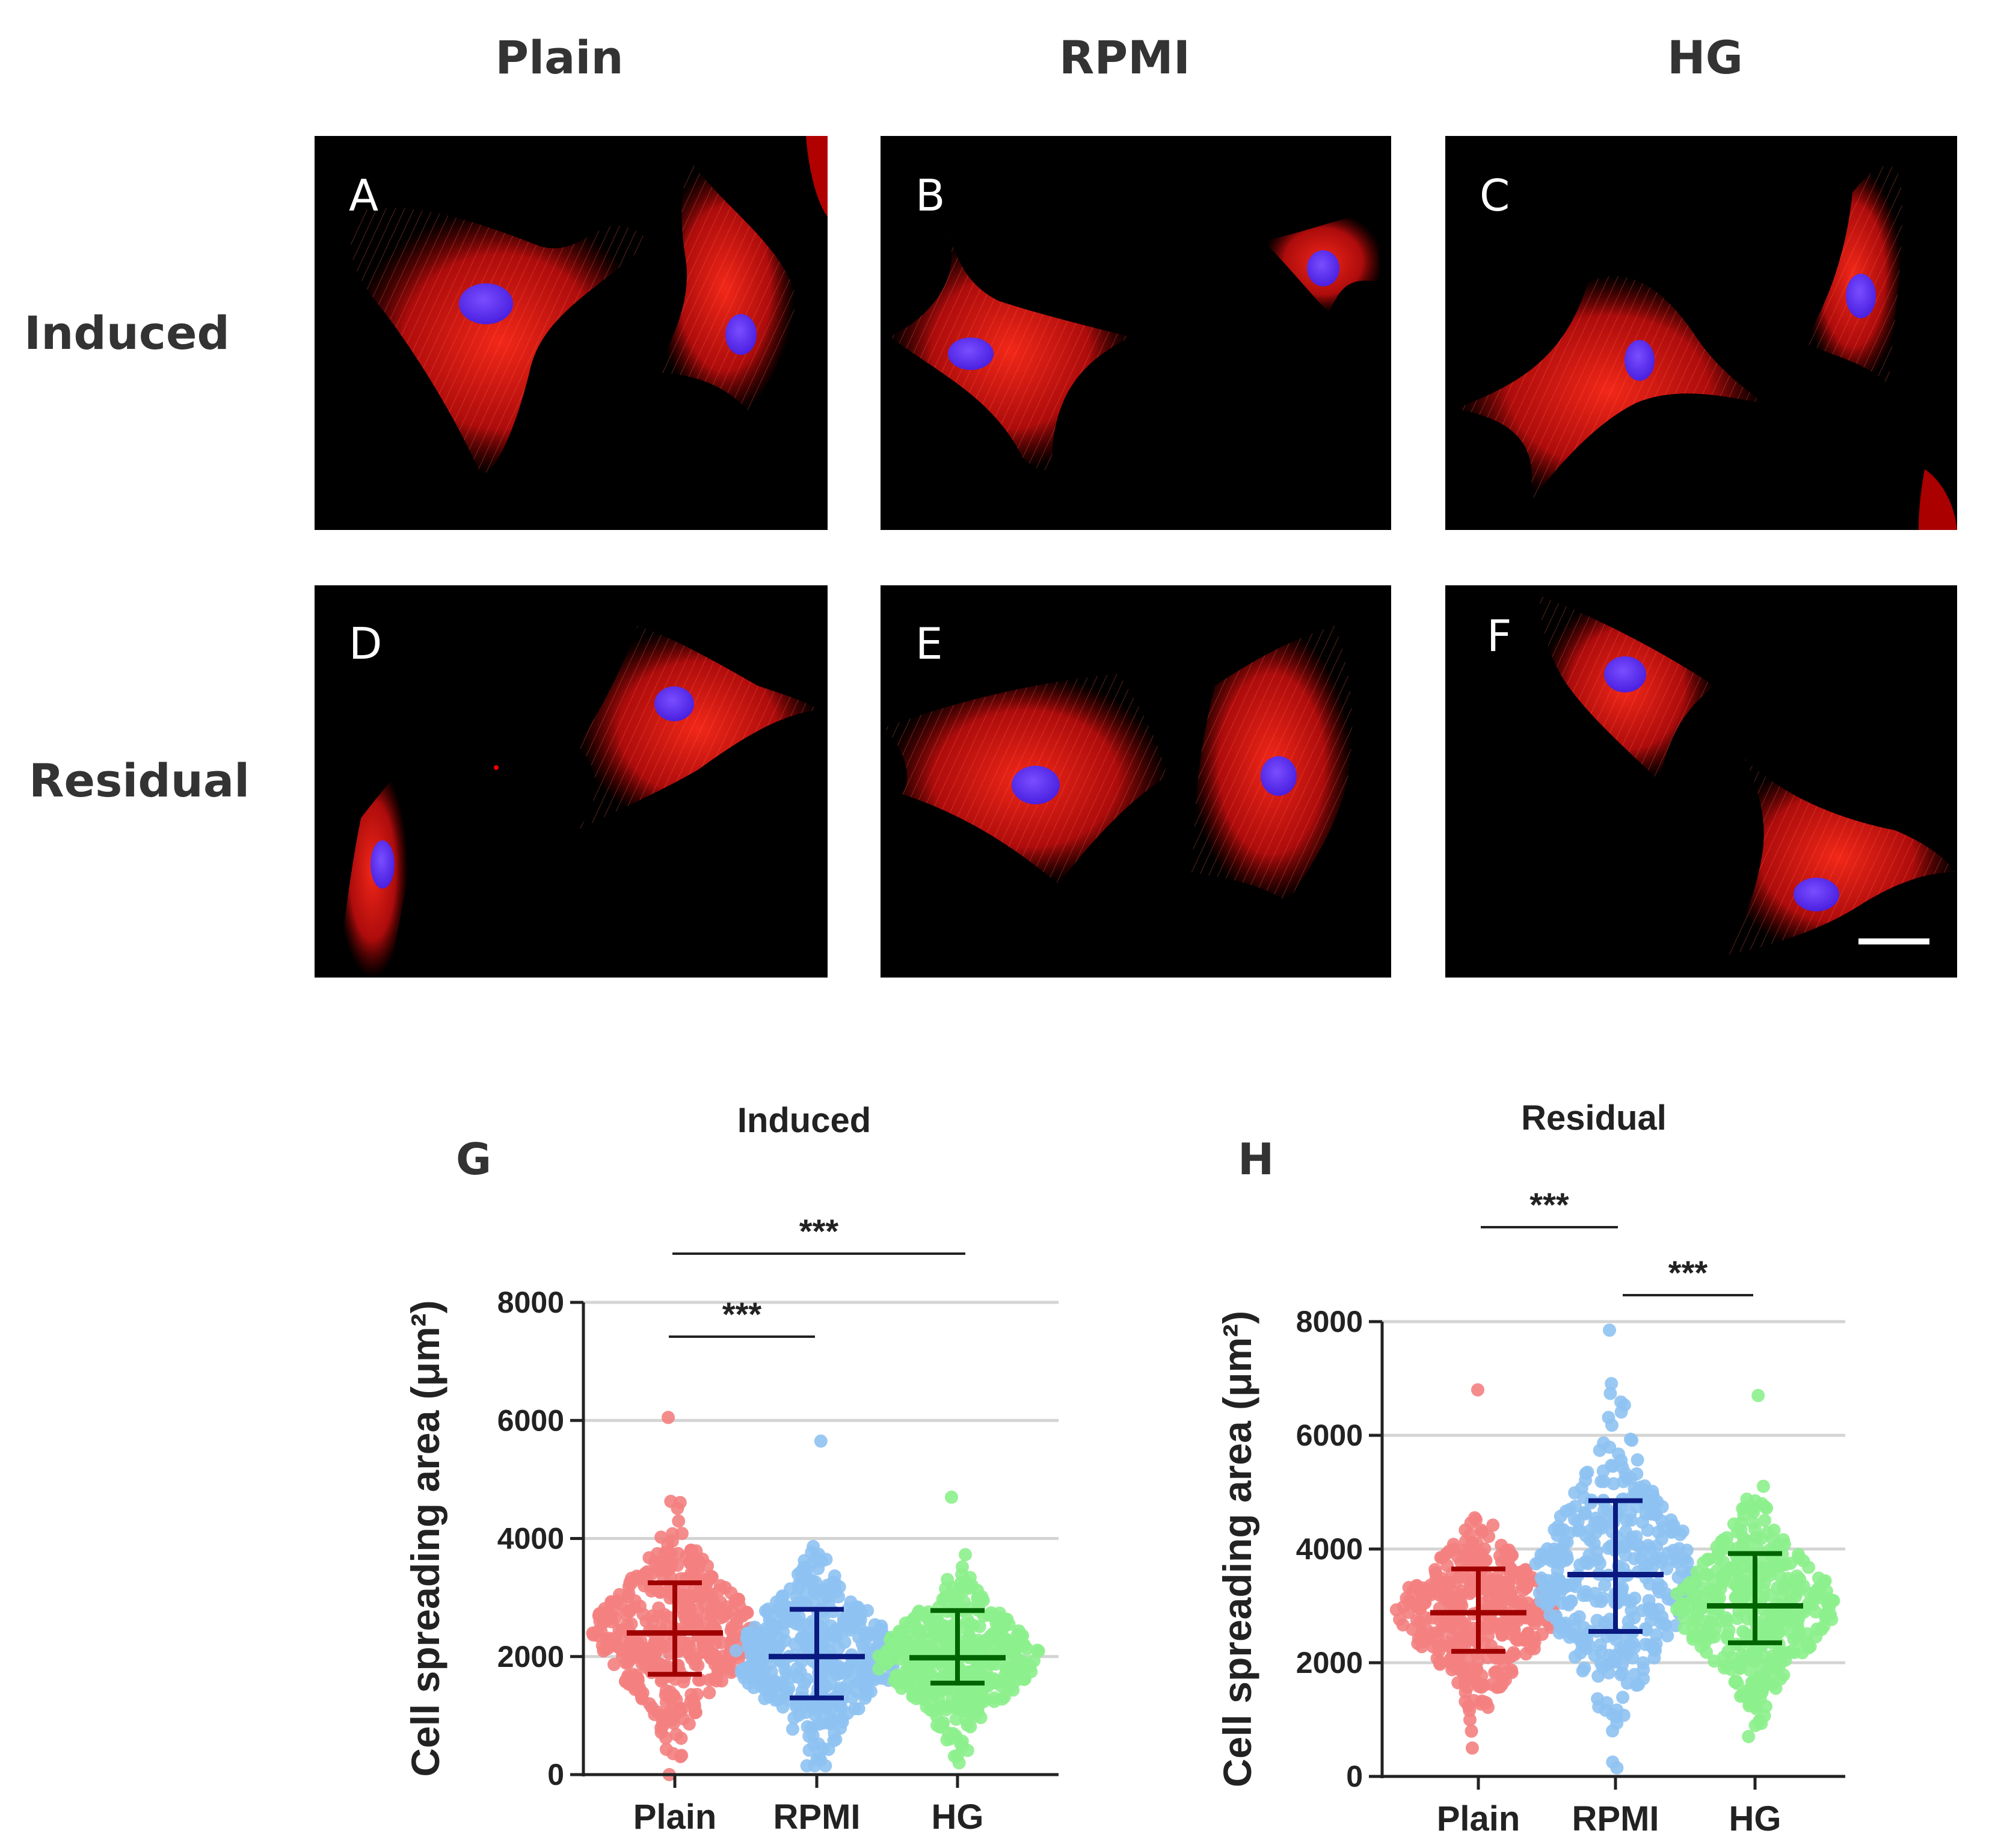 The height and width of the screenshot is (1848, 1995). I want to click on scale-bar, so click(1893, 941).